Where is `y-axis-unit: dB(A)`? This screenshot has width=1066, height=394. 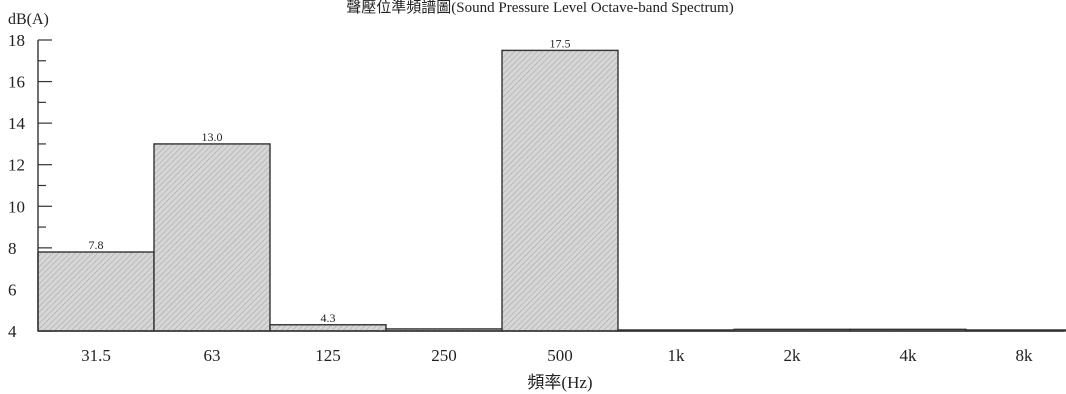 y-axis-unit: dB(A) is located at coordinates (28, 19).